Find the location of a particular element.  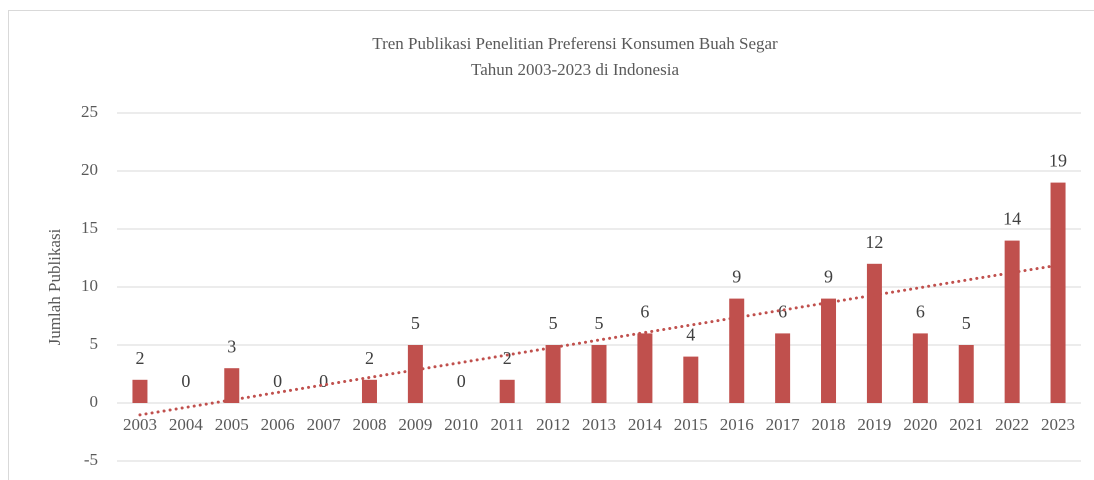

x-tick-label: 2019 is located at coordinates (874, 424).